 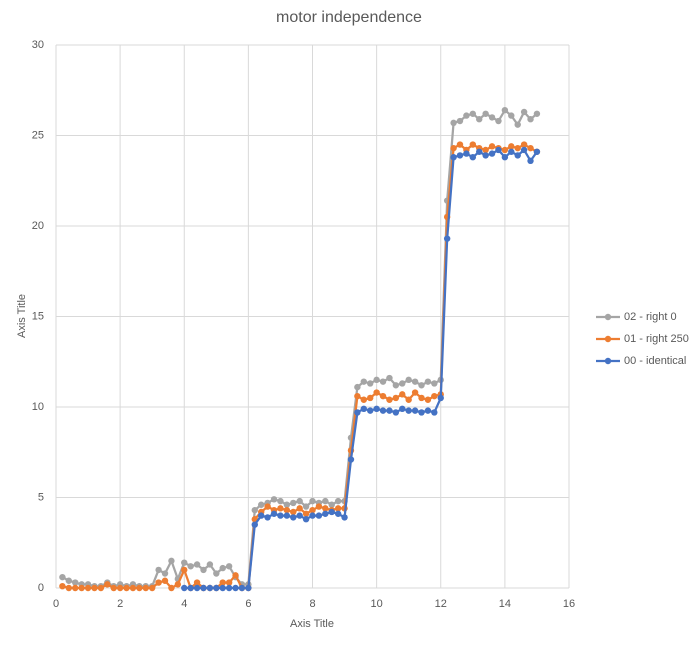 I want to click on y-tick-label: 25, so click(x=38, y=135).